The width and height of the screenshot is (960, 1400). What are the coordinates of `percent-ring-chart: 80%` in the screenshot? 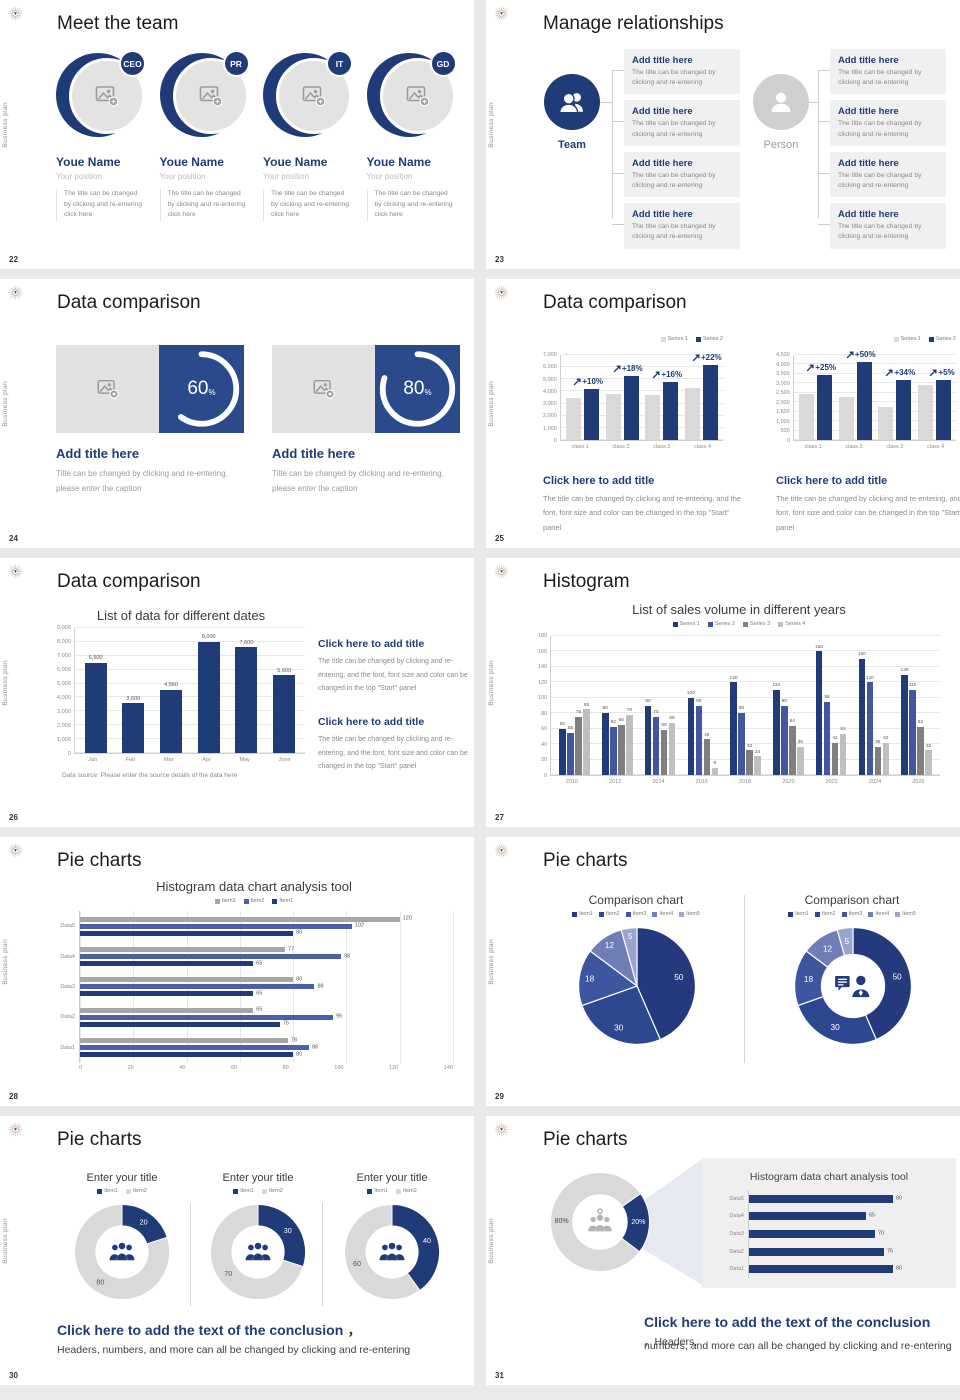 It's located at (417, 389).